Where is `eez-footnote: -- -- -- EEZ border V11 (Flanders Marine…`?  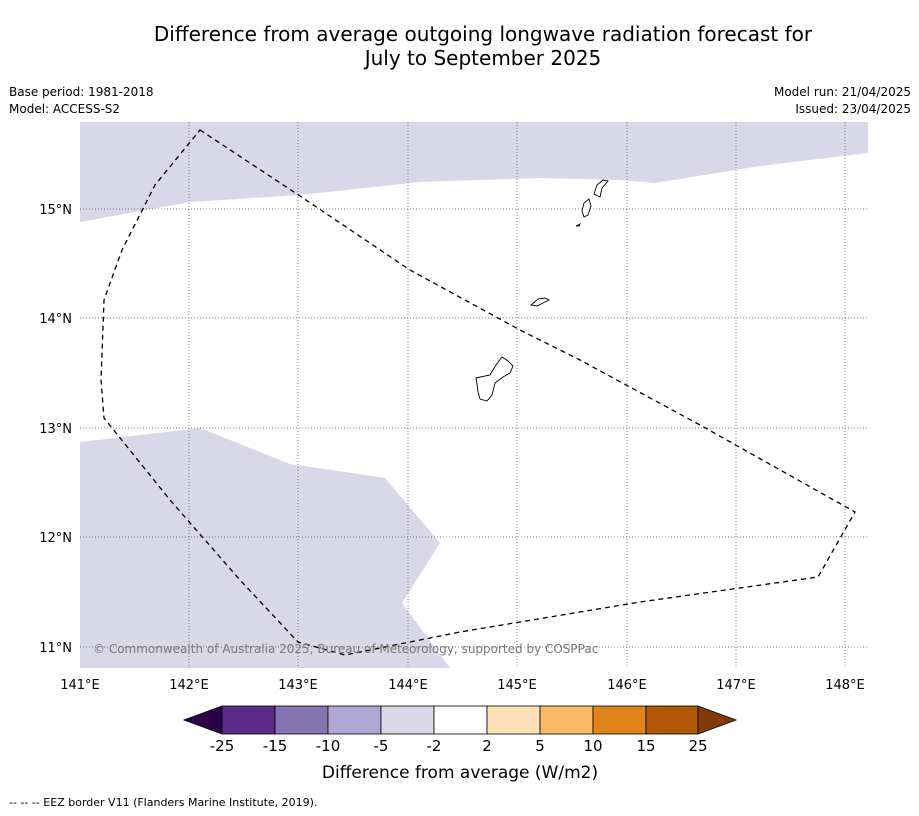
eez-footnote: -- -- -- EEZ border V11 (Flanders Marine… is located at coordinates (163, 802).